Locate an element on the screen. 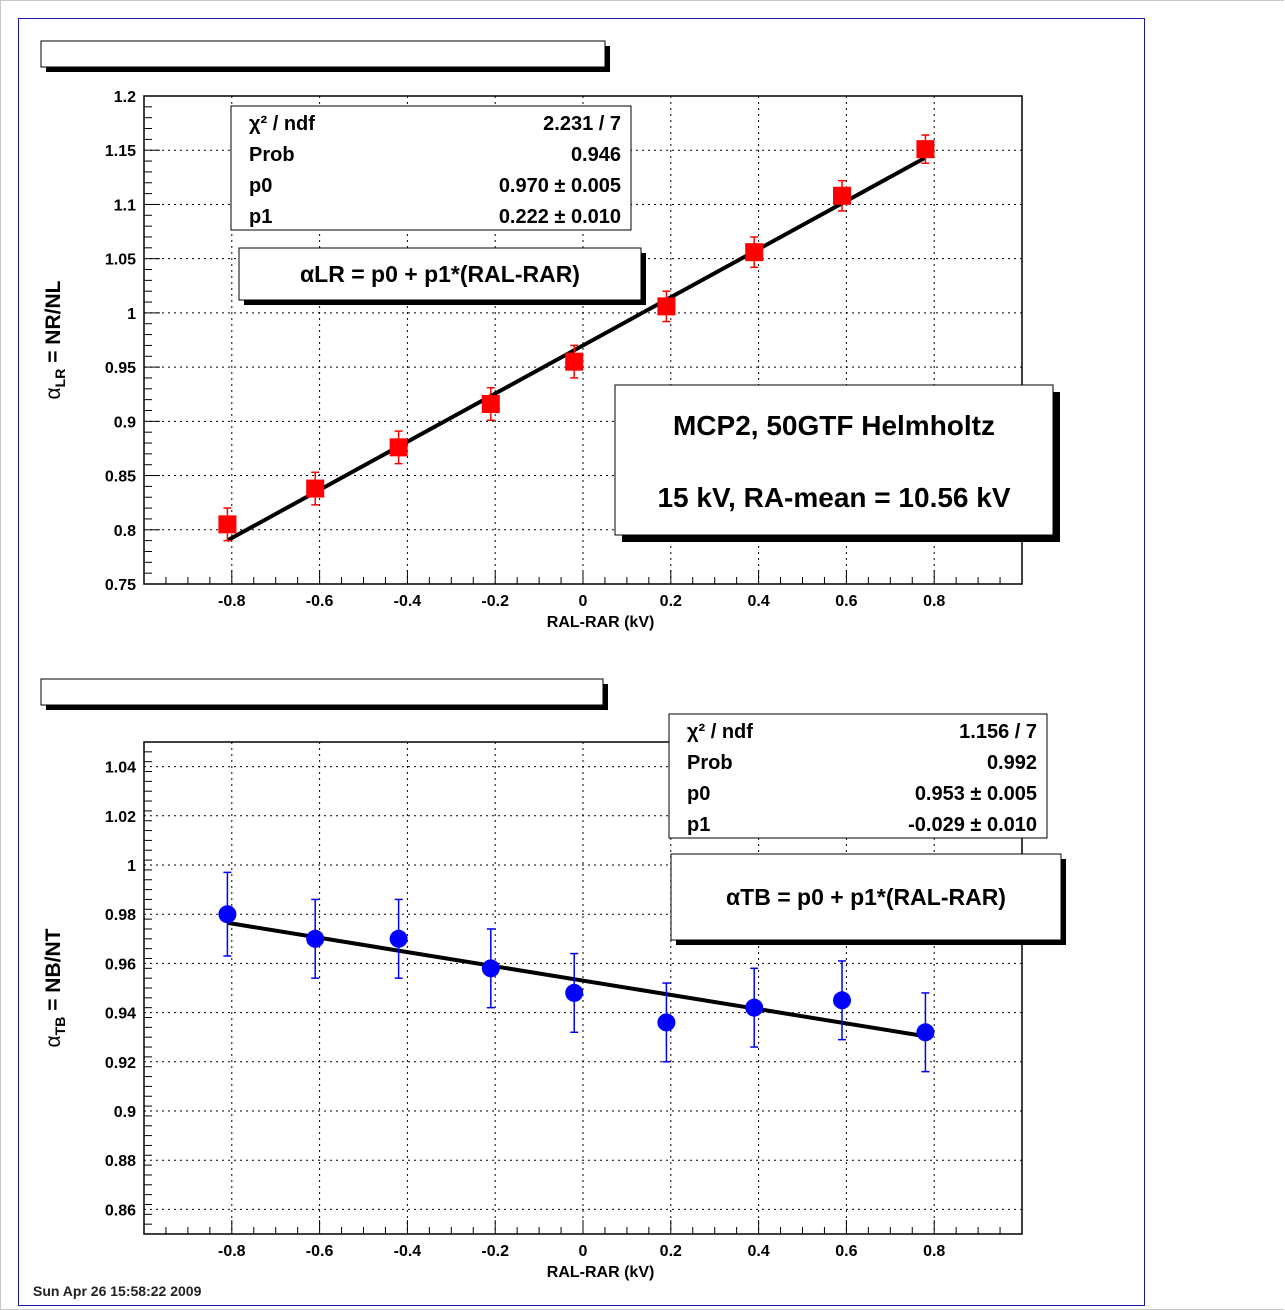 This screenshot has height=1310, width=1285. y-tick-label: 0.94 is located at coordinates (120, 1014).